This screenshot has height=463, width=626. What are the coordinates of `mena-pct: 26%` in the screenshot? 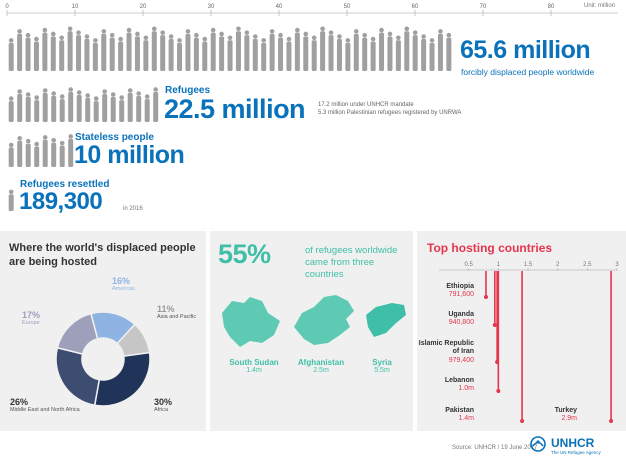 It's located at (19, 402).